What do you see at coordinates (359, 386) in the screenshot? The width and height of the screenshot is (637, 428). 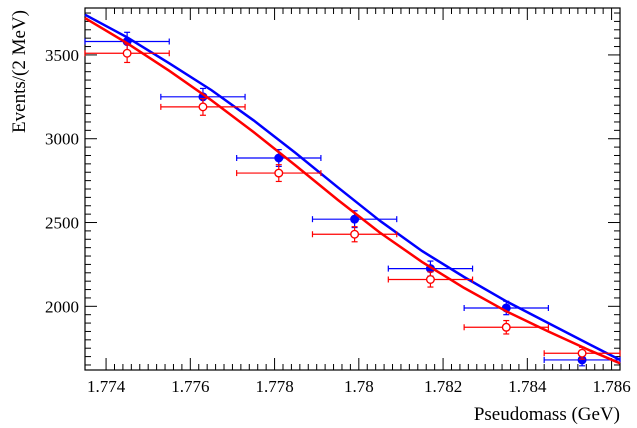 I see `x-tick-label: 1.78` at bounding box center [359, 386].